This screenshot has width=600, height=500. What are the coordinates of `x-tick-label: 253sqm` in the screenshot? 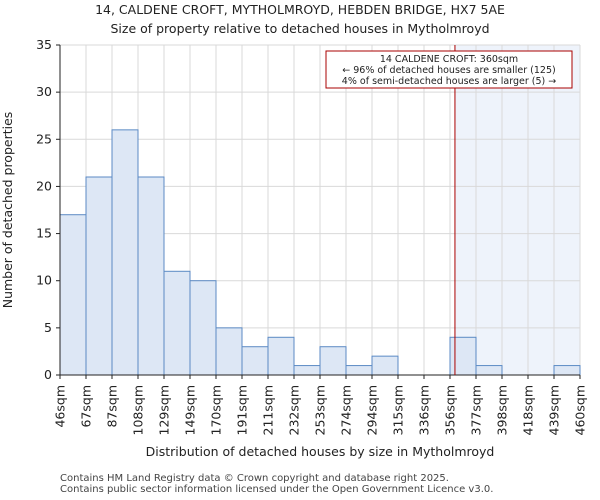 It's located at (320, 410).